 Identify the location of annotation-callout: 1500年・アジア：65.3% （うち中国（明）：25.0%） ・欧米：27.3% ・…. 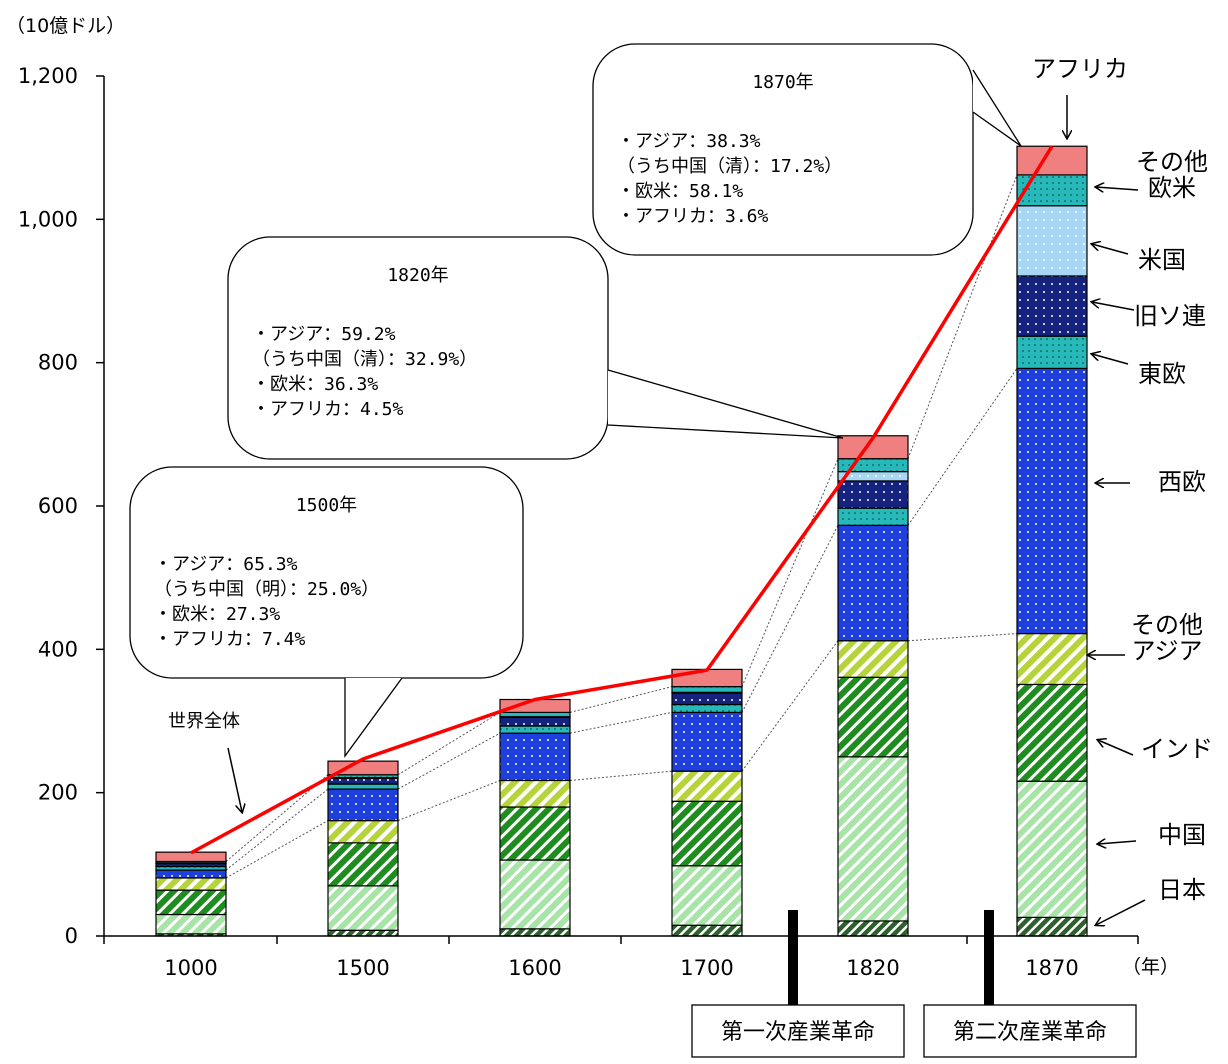
(326, 612).